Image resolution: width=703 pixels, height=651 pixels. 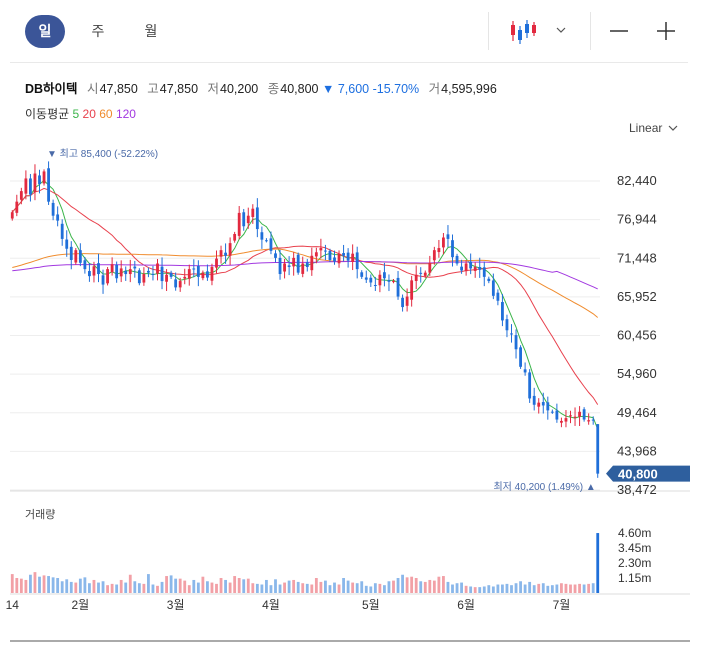 What do you see at coordinates (544, 487) in the screenshot?
I see `low-marker-label: 최저 40,200 (1.49%) ▲` at bounding box center [544, 487].